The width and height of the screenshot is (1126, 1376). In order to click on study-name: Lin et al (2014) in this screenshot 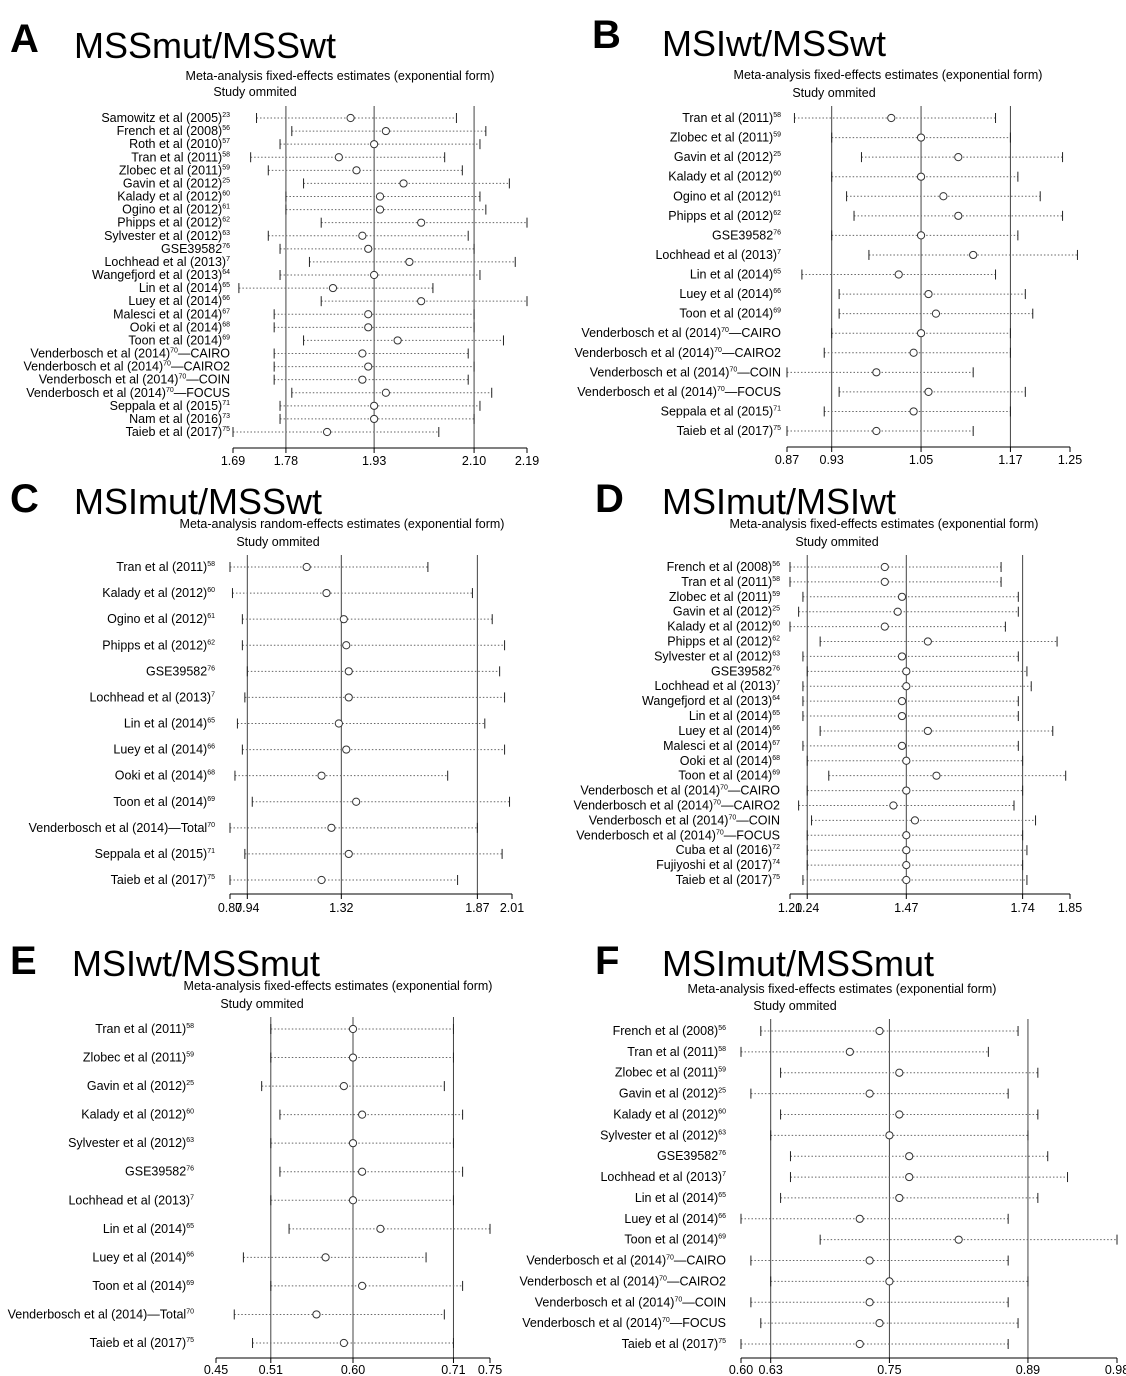, I will do `click(180, 288)`.